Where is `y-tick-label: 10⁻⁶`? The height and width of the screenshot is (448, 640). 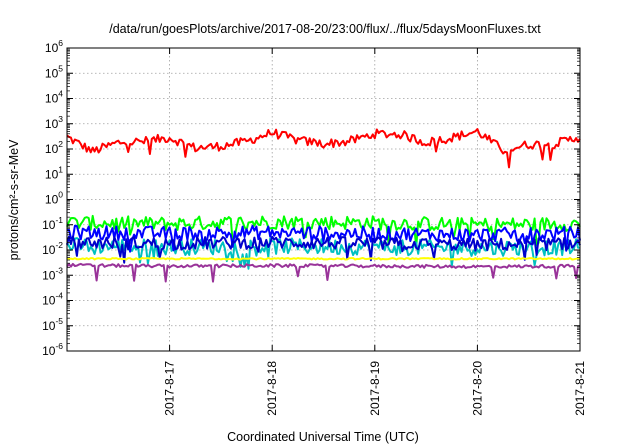
y-tick-label: 10⁻⁶ is located at coordinates (52, 349).